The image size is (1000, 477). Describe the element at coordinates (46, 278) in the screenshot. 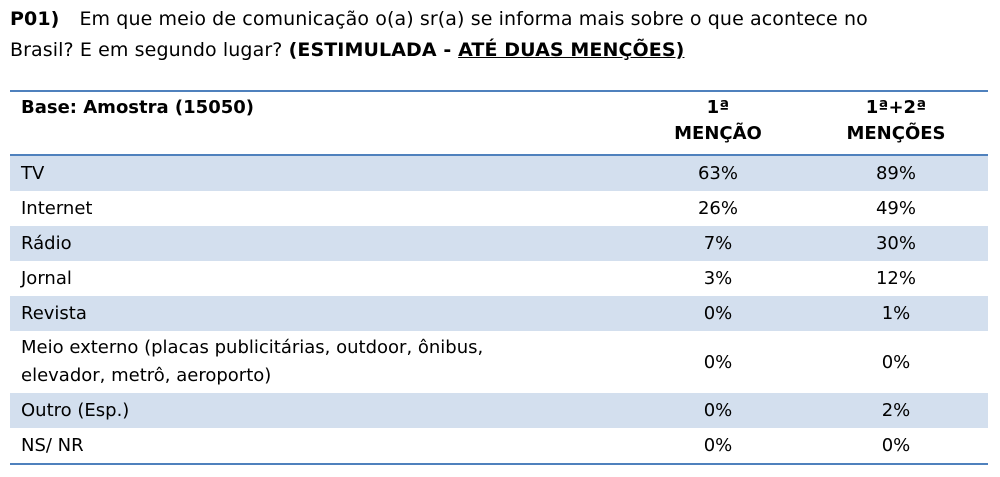

I see `row-label: Jornal` at that location.